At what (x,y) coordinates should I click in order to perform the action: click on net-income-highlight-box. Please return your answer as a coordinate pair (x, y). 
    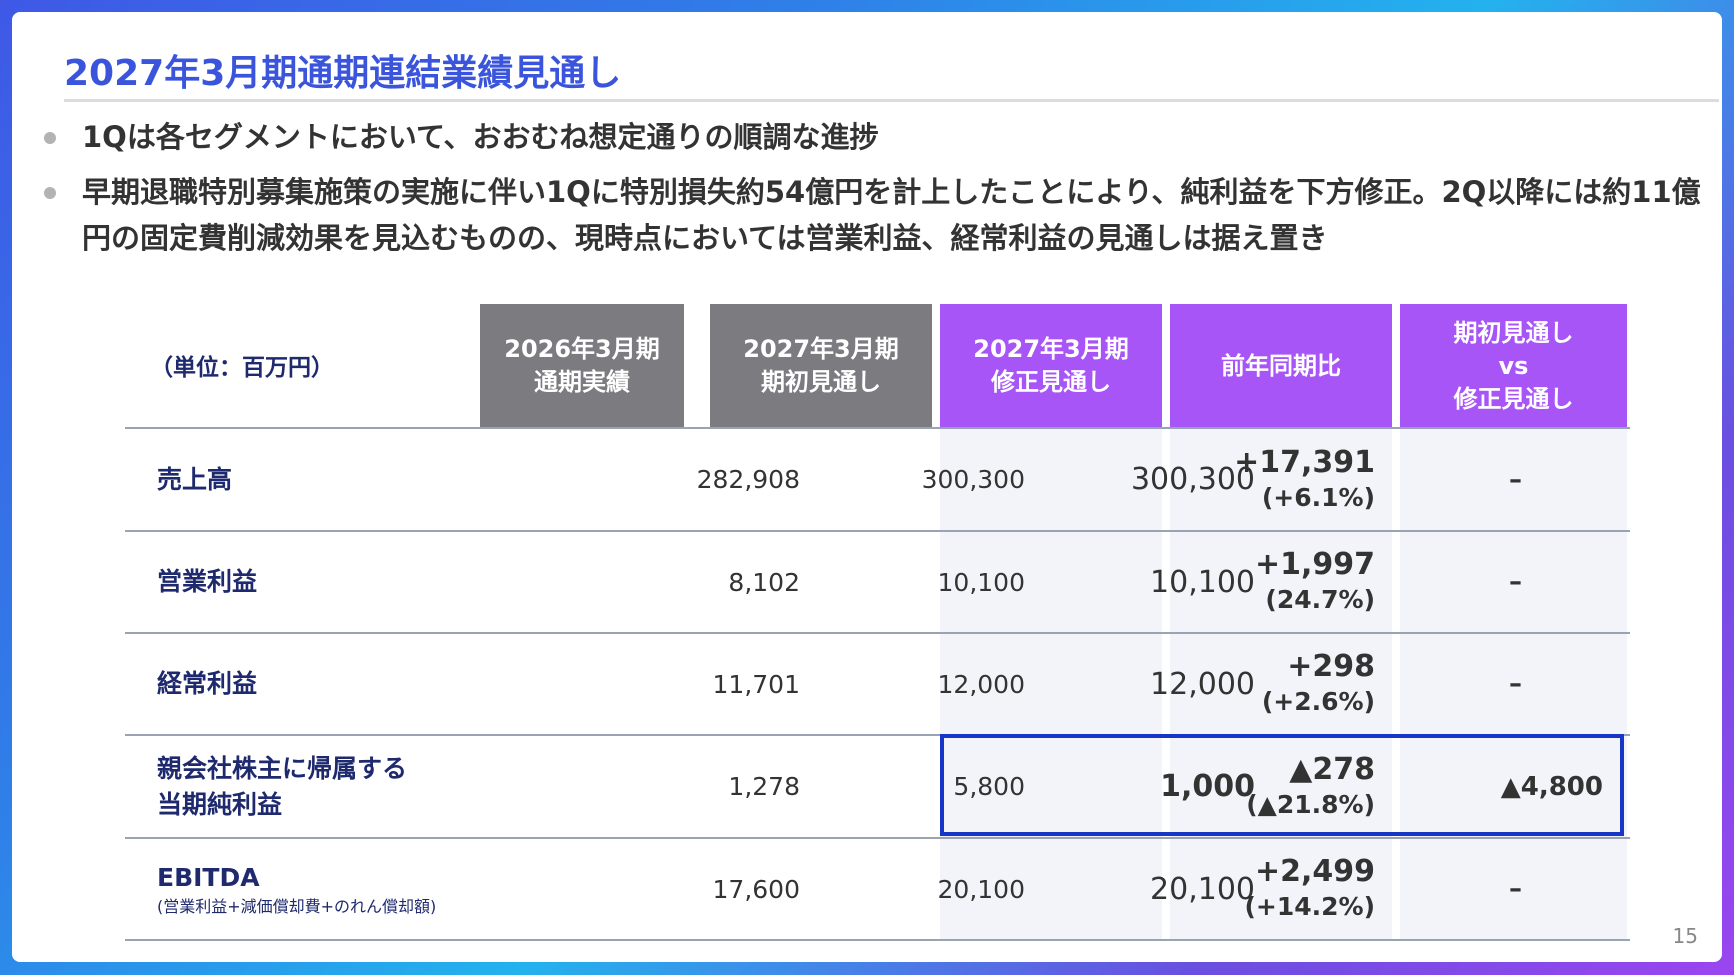
    Looking at the image, I should click on (1282, 785).